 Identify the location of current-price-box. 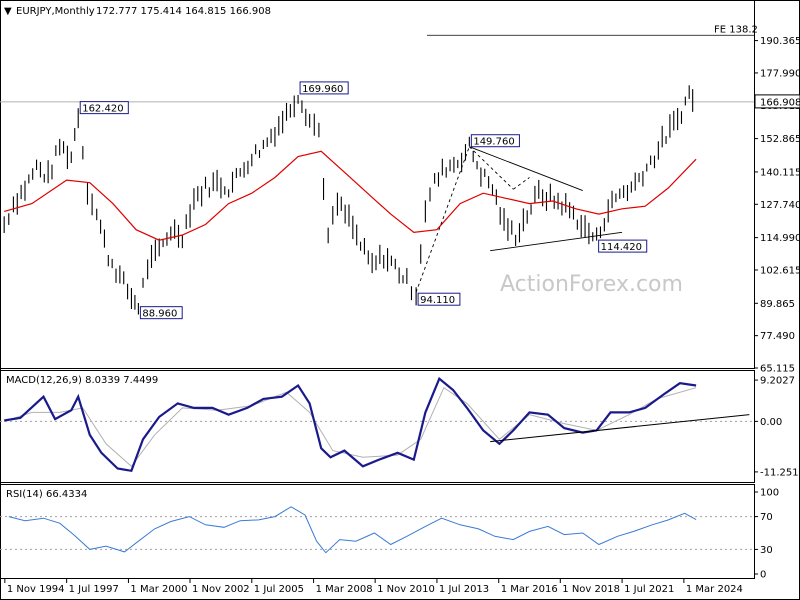
(777, 101).